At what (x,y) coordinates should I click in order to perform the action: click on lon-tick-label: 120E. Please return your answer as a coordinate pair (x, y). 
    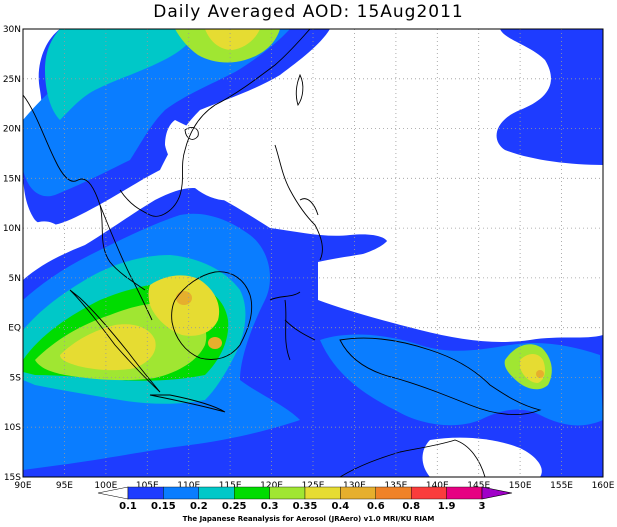
    Looking at the image, I should click on (271, 486).